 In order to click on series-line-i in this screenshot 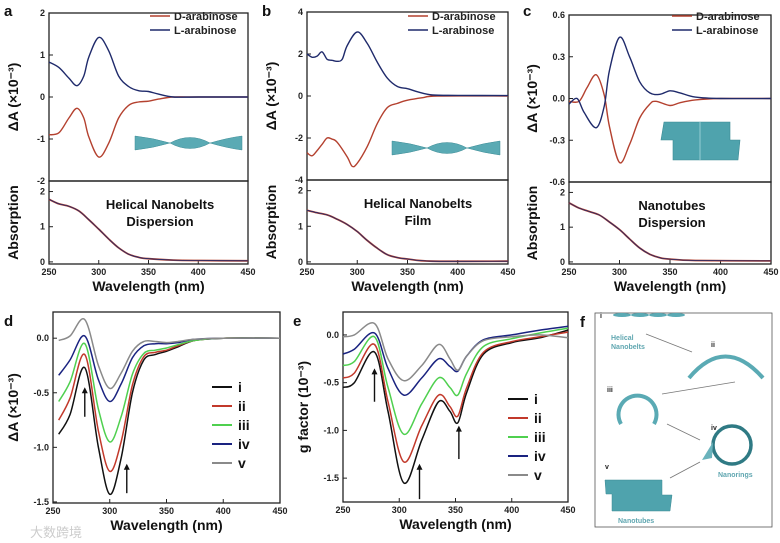, I will do `click(455, 406)`.